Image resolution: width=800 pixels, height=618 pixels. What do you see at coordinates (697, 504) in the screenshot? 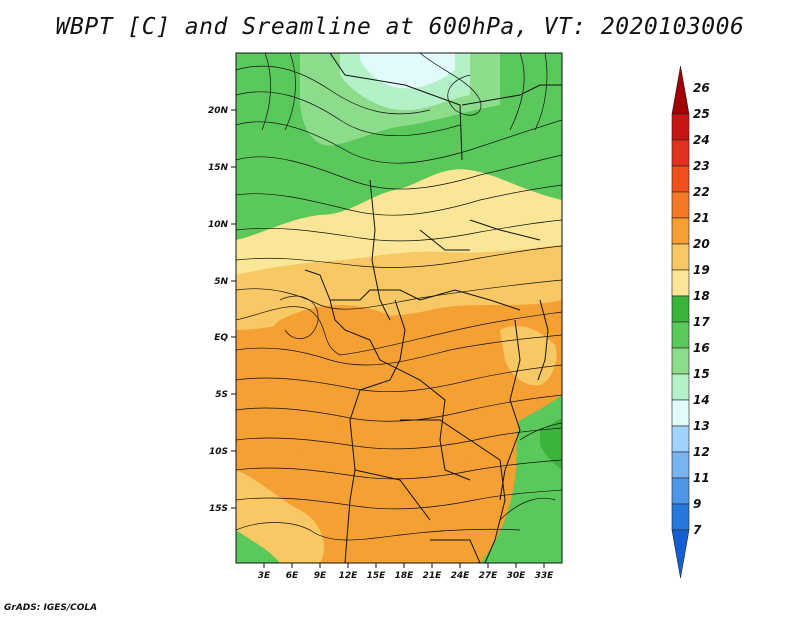
I see `colorbar-label: 9` at bounding box center [697, 504].